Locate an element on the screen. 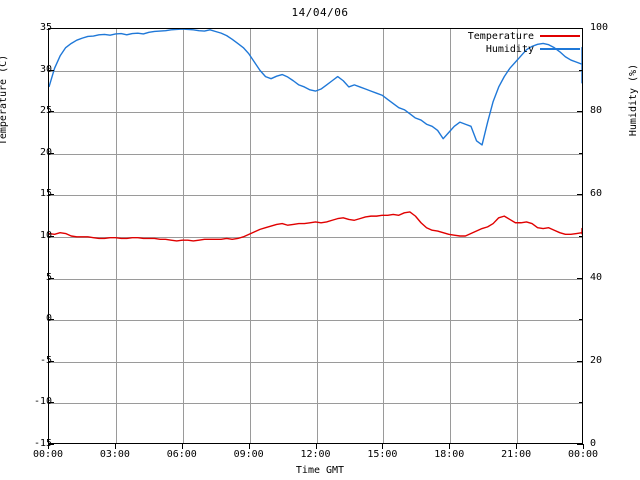  legend-item-humidity: Humidity is located at coordinates (510, 49).